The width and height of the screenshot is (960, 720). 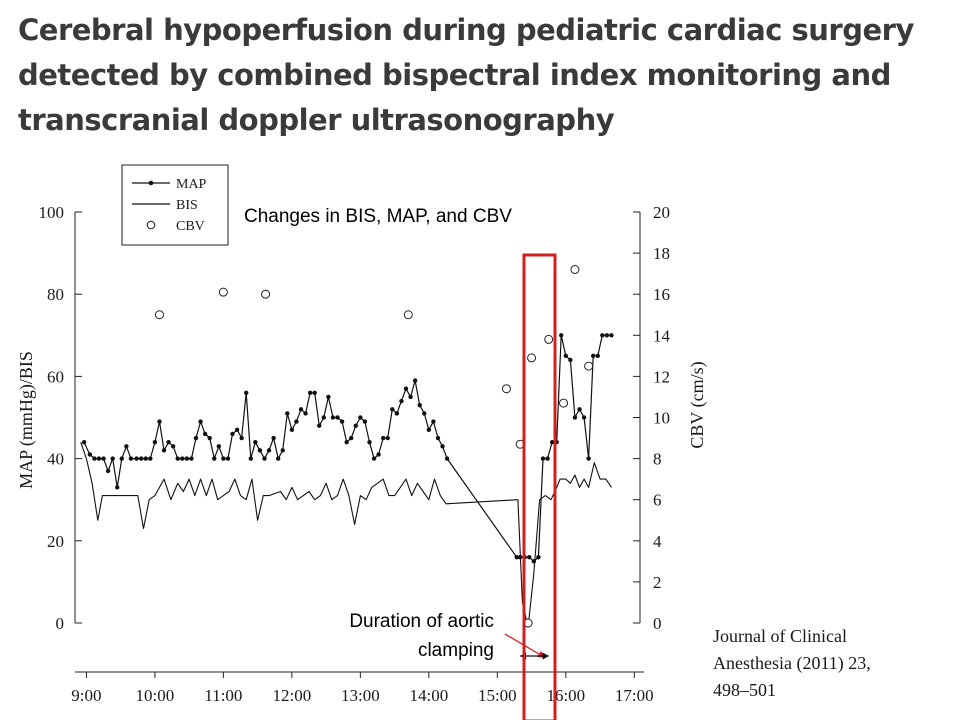 I want to click on series-bis-line, so click(x=346, y=535).